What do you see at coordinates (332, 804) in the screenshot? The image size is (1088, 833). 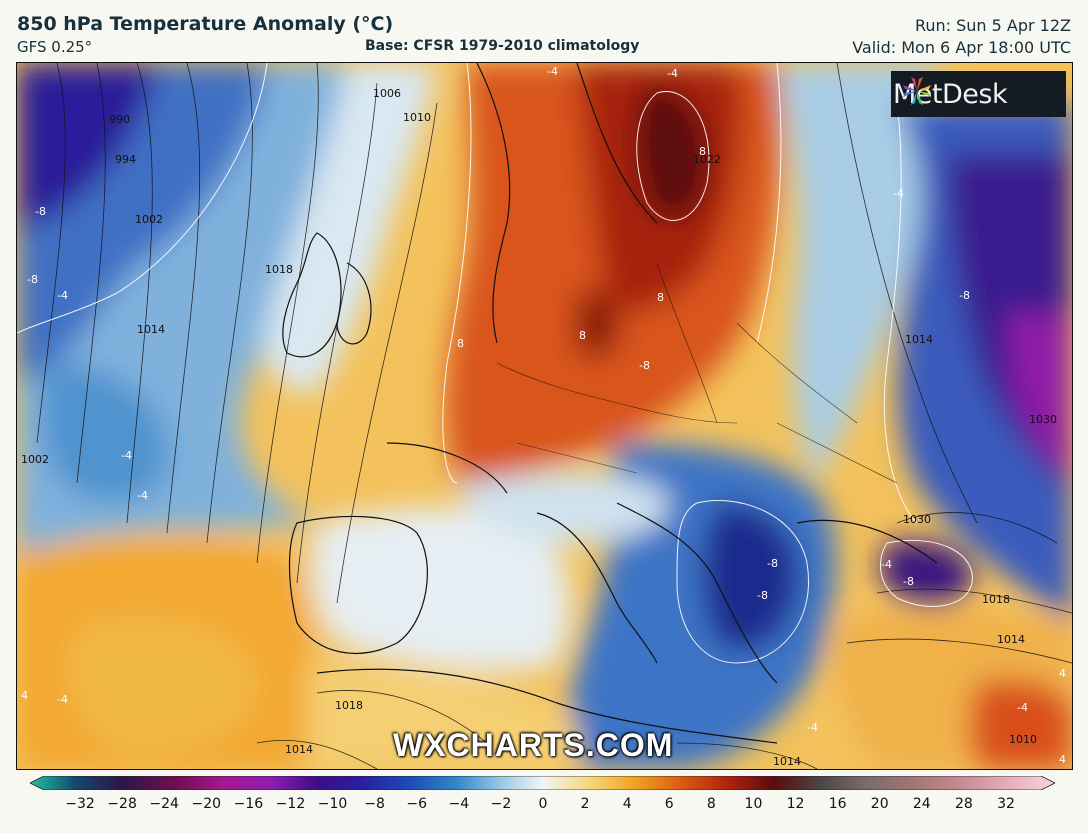 I see `colorbar-tick-label: −10` at bounding box center [332, 804].